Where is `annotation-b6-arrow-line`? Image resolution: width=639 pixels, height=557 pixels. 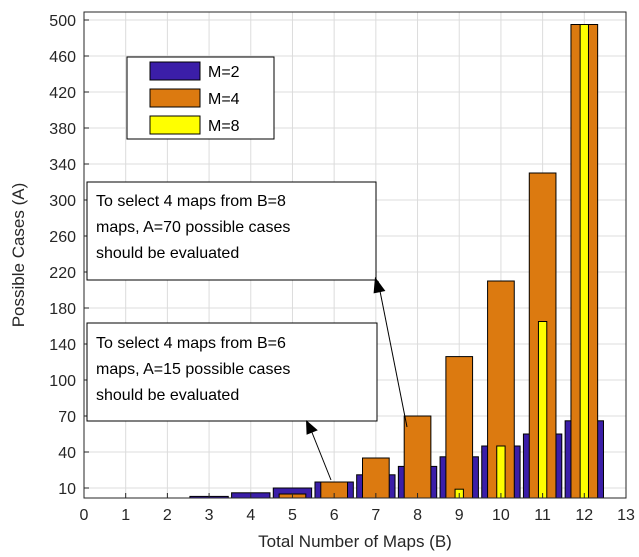
annotation-b6-arrow-line is located at coordinates (320, 452).